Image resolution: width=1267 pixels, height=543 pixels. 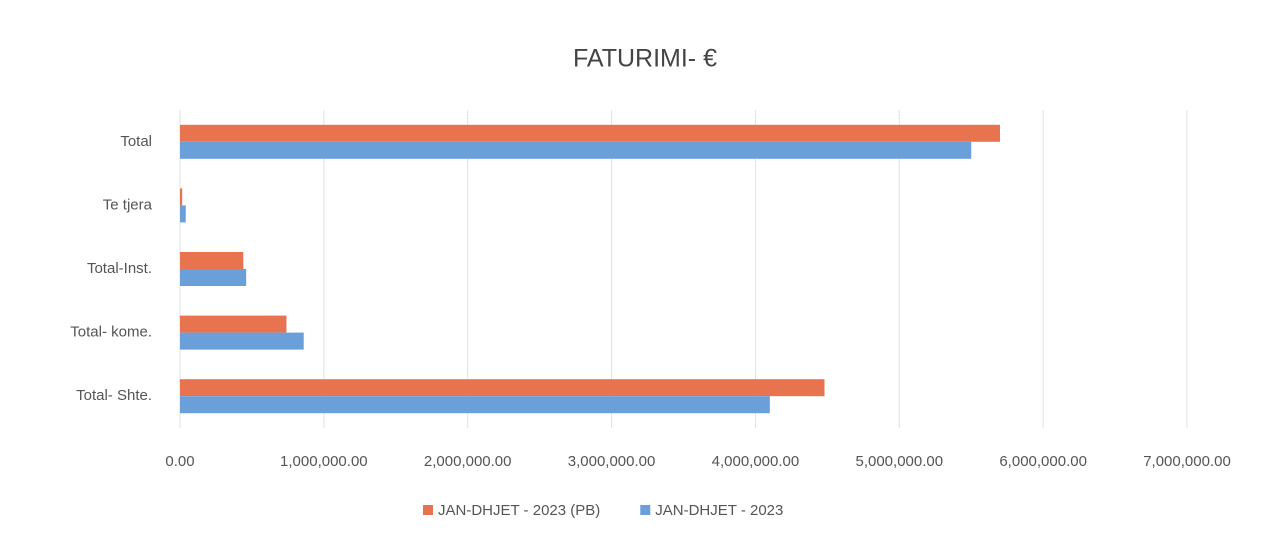 I want to click on x-tick-label: 7,000,000.00, so click(x=1187, y=461).